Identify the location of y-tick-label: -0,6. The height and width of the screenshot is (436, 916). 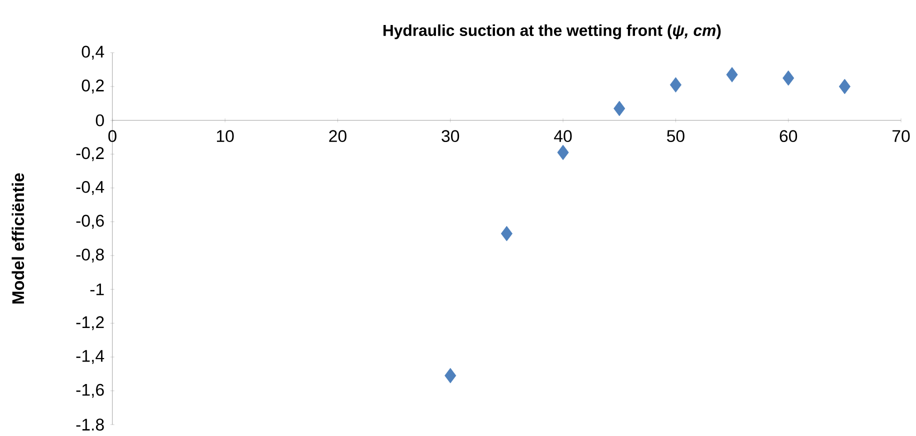
(90, 221).